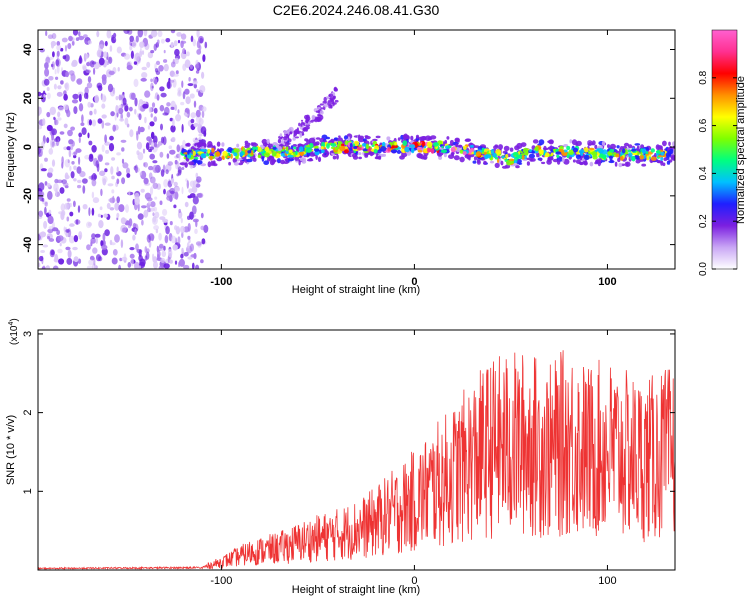  Describe the element at coordinates (28, 98) in the screenshot. I see `y-tick-label: 20` at that location.